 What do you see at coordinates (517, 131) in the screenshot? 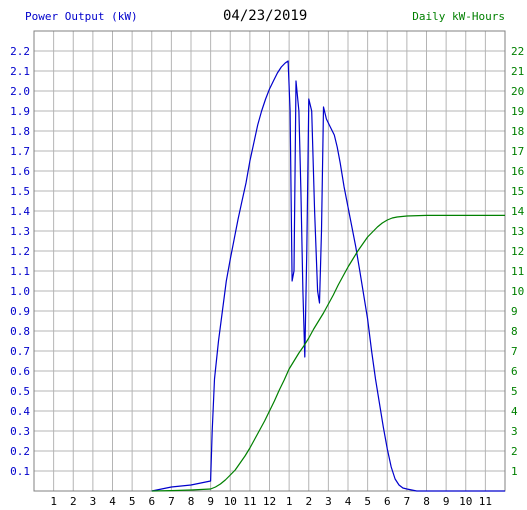
I see `right-tick-label: 18` at bounding box center [517, 131].